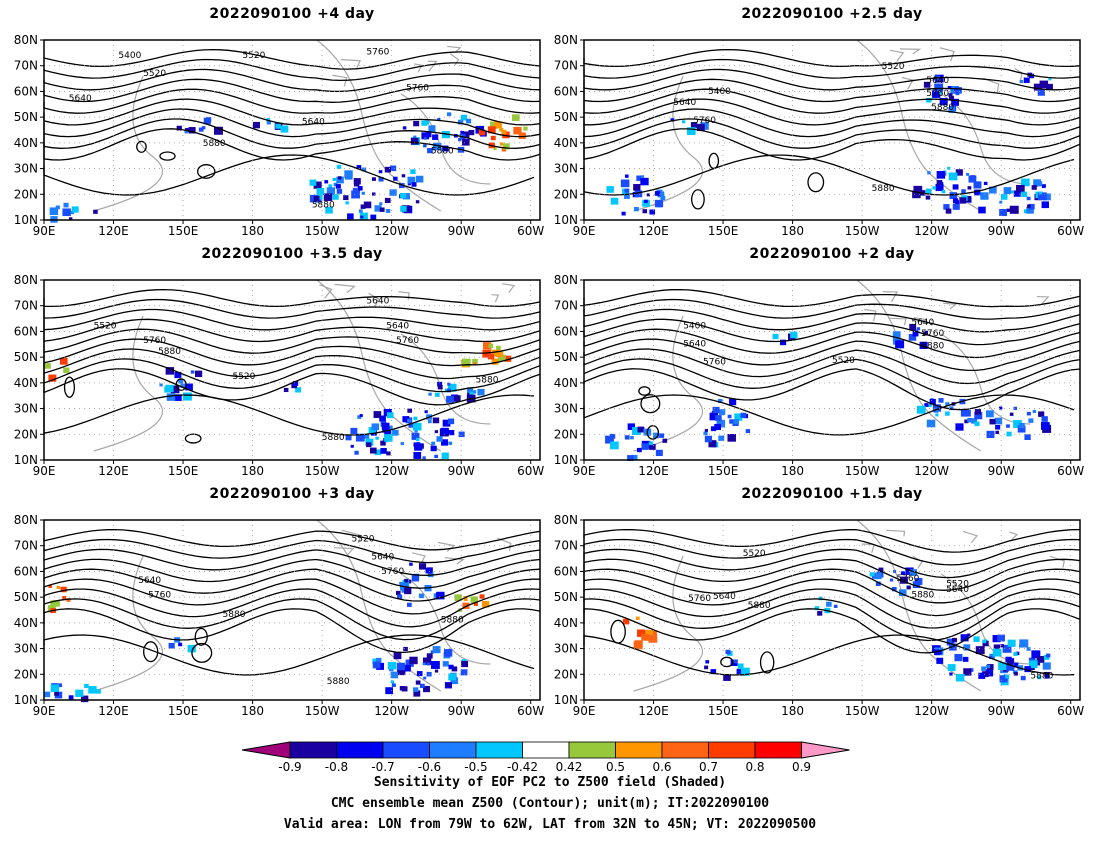 This screenshot has width=1100, height=850. What do you see at coordinates (566, 649) in the screenshot?
I see `lat-label: 30N` at bounding box center [566, 649].